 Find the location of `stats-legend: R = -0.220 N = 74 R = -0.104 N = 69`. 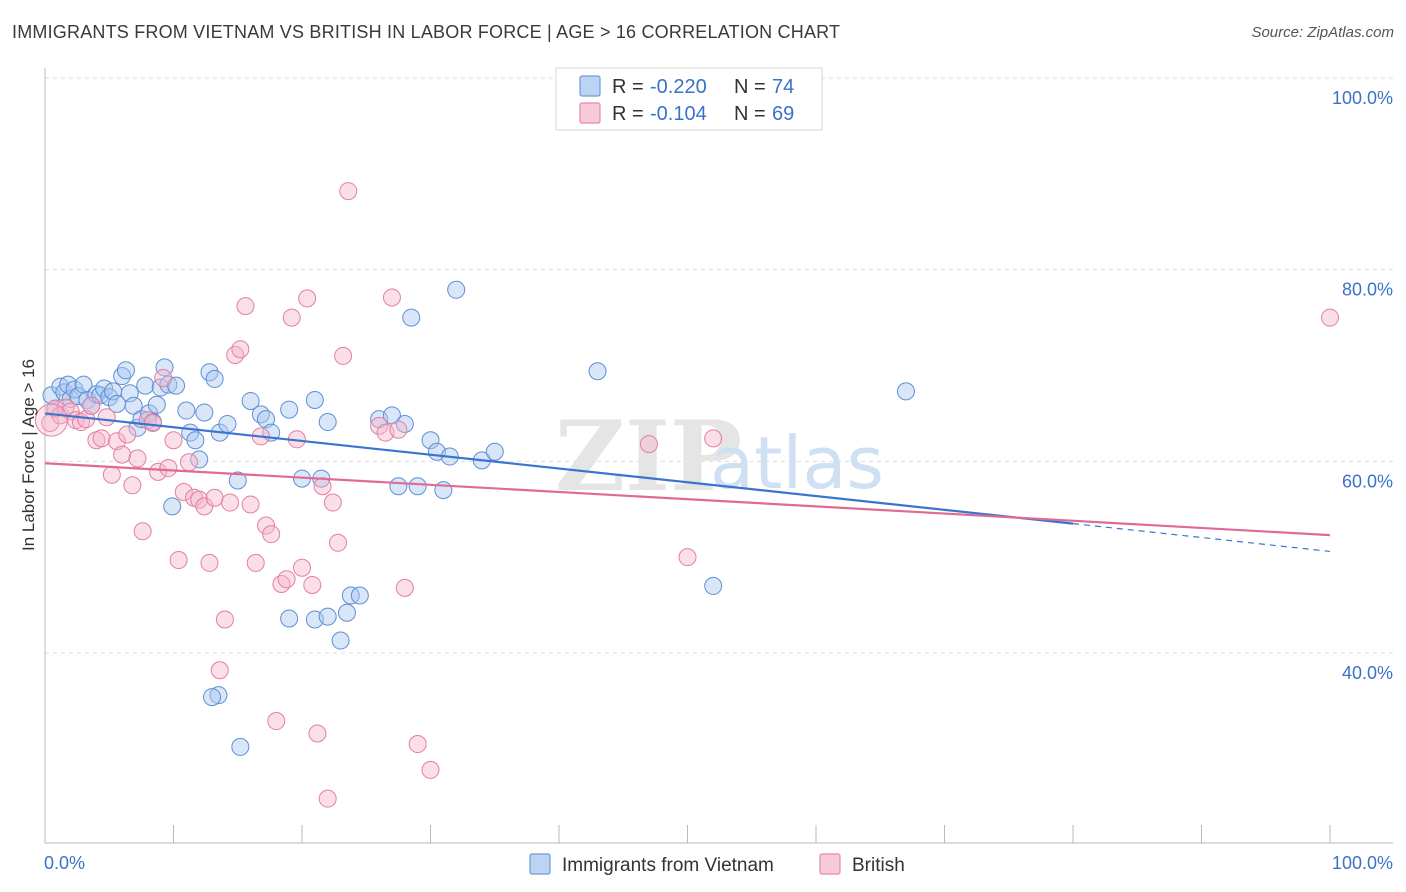

stats-legend: R = -0.220 N = 74 R = -0.104 N = 69 is located at coordinates (689, 99).